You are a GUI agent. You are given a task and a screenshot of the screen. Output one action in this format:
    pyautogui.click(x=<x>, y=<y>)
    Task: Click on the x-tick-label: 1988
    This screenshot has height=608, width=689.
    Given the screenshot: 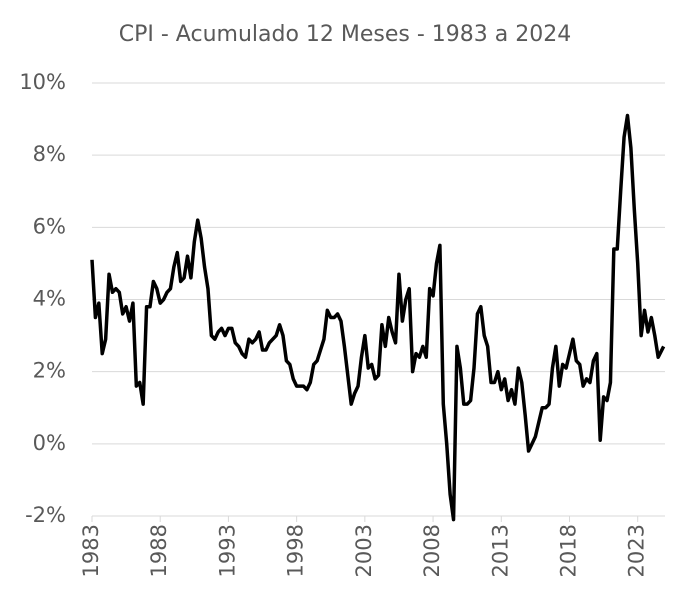 What is the action you would take?
    pyautogui.click(x=159, y=550)
    